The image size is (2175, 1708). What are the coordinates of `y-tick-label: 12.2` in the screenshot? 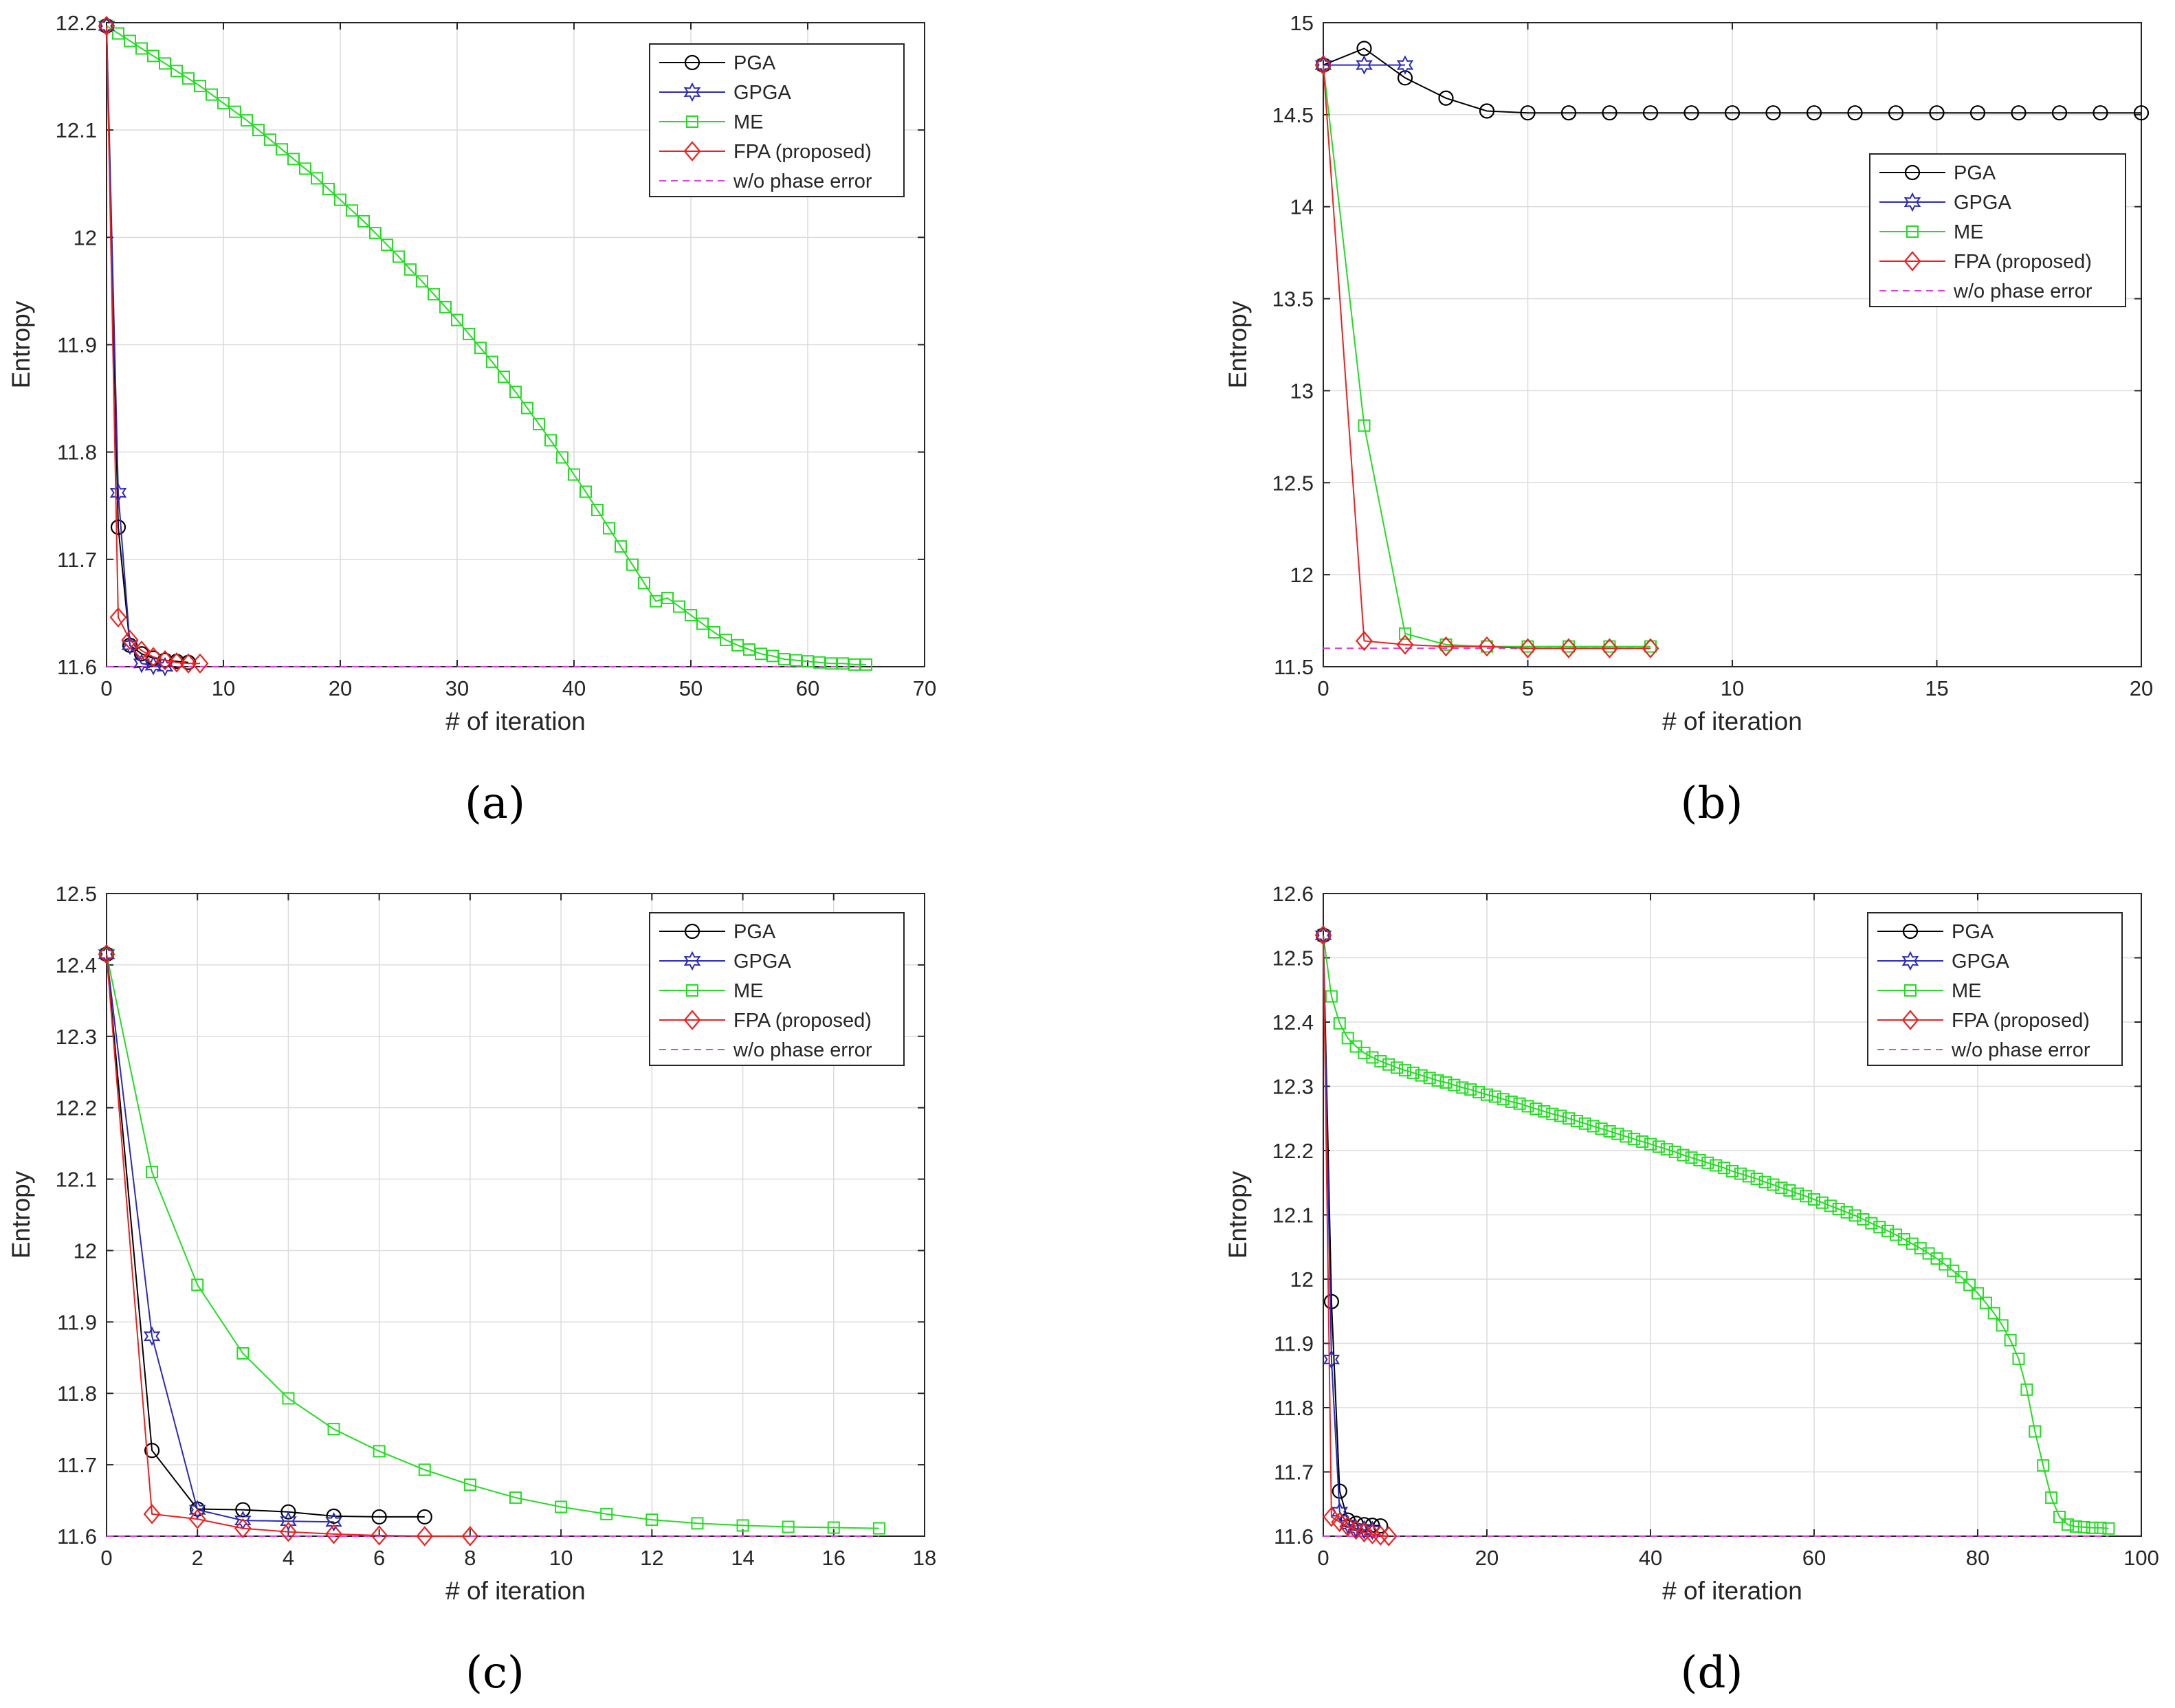 It's located at (1293, 1151).